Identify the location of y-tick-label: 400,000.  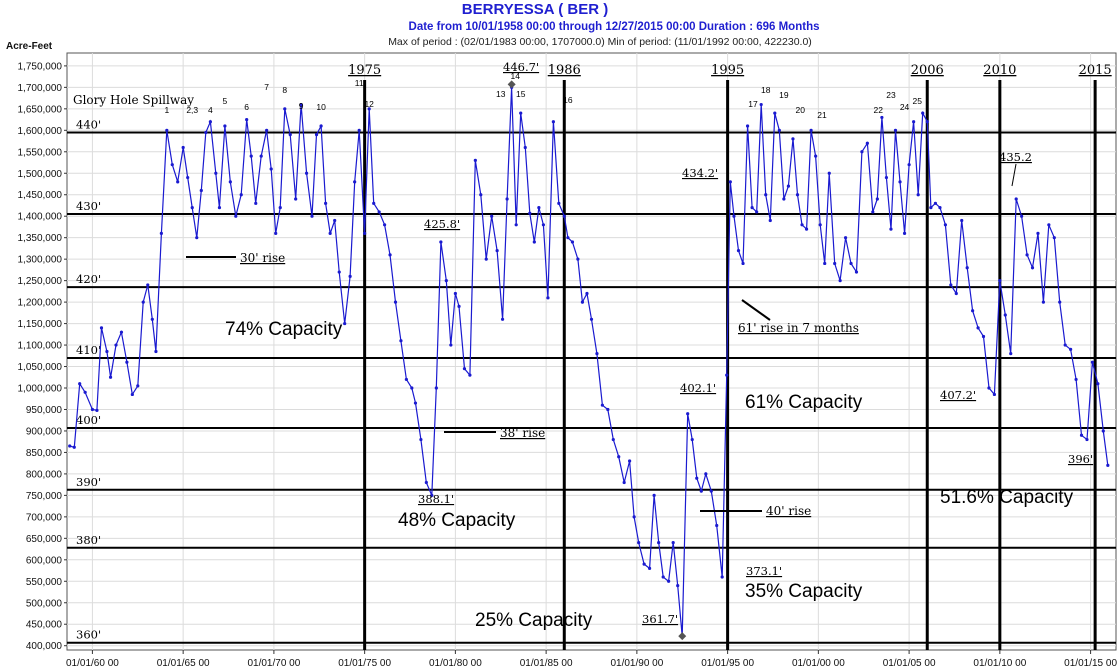
(44, 646).